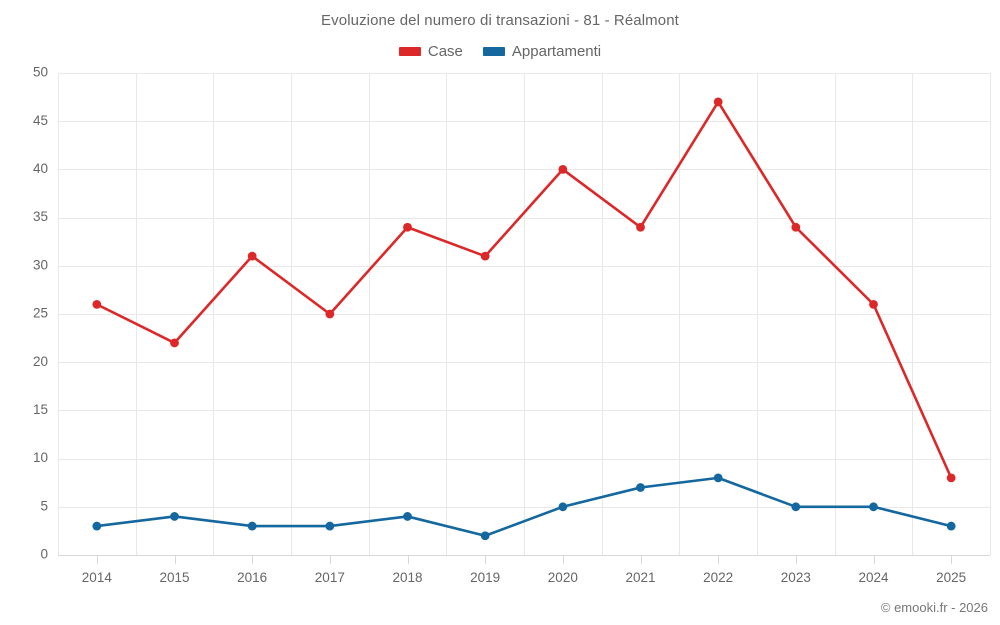 The height and width of the screenshot is (625, 1000). Describe the element at coordinates (40, 72) in the screenshot. I see `y-axis-tick-label: 50` at that location.